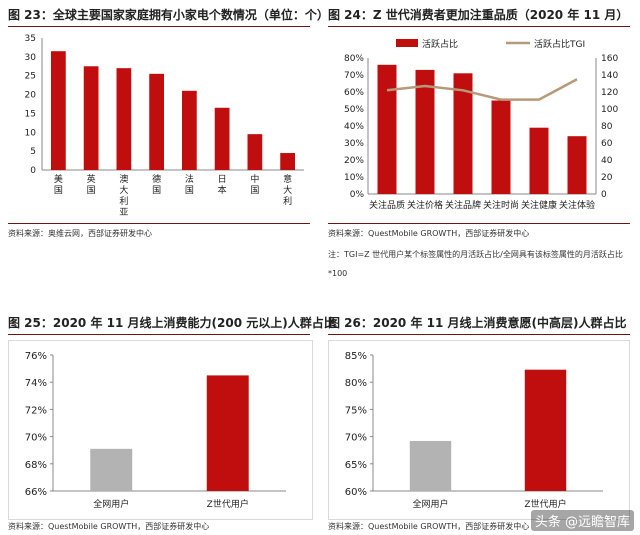  What do you see at coordinates (354, 59) in the screenshot?
I see `y-left-tick-label-8: 80%` at bounding box center [354, 59].